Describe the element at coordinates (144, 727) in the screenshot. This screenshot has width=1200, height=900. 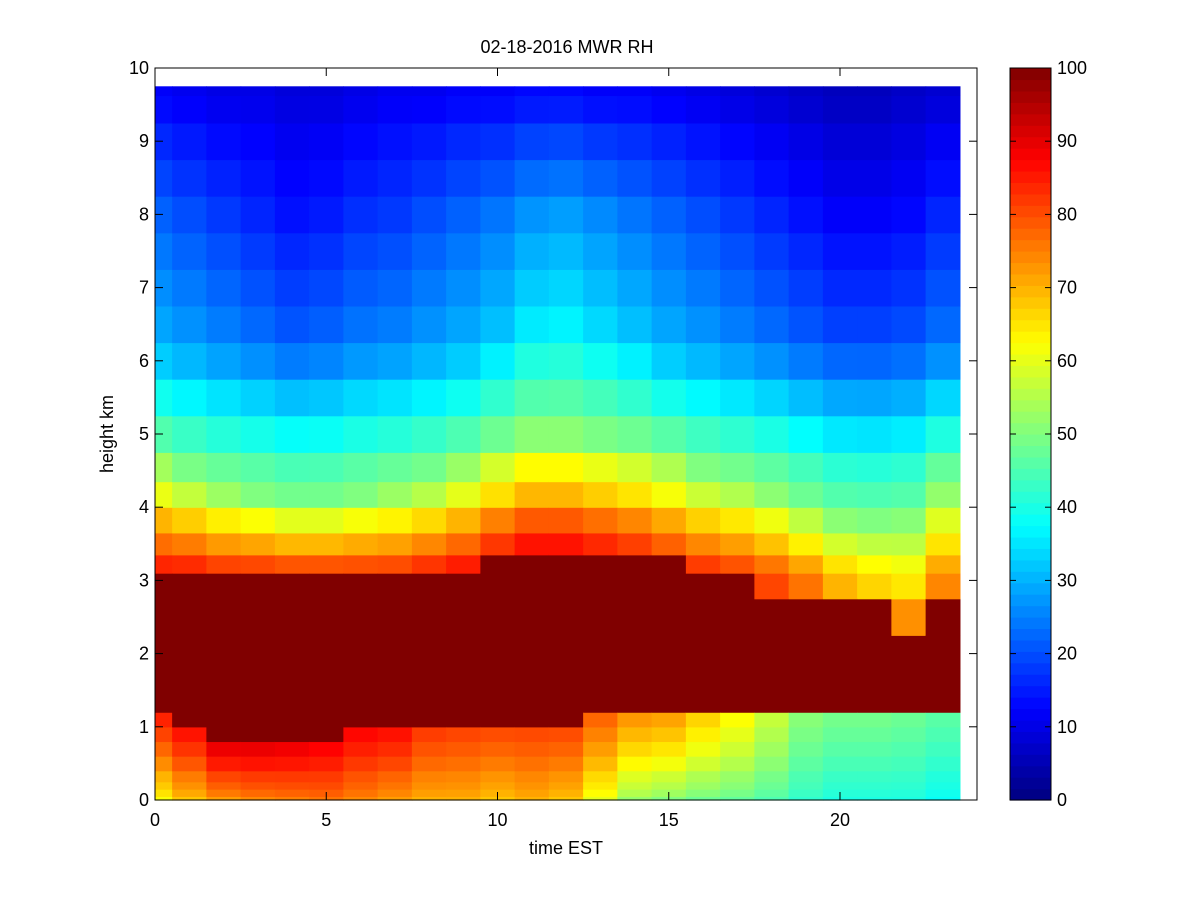
I see `y-tick-label: 1` at that location.